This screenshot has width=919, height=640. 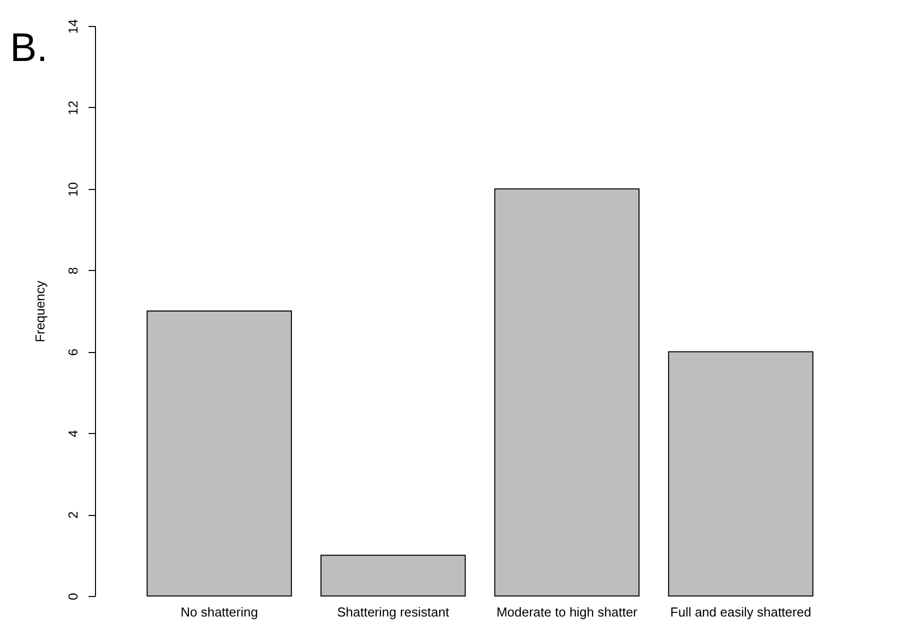 I want to click on y-tick-label: 6, so click(x=73, y=352).